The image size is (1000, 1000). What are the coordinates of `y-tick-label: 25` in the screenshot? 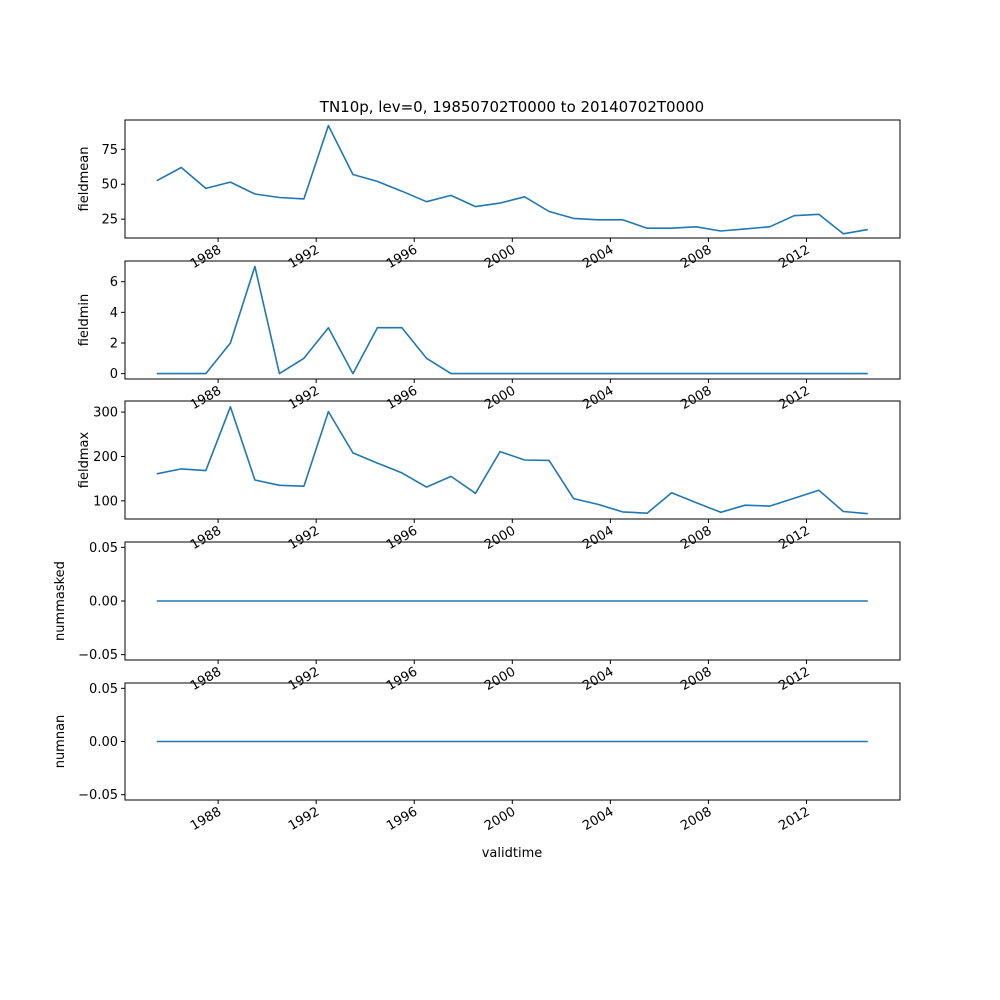 It's located at (109, 220).